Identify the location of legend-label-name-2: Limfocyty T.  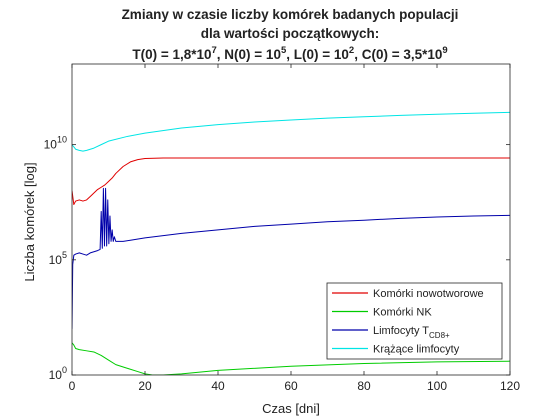
(401, 331).